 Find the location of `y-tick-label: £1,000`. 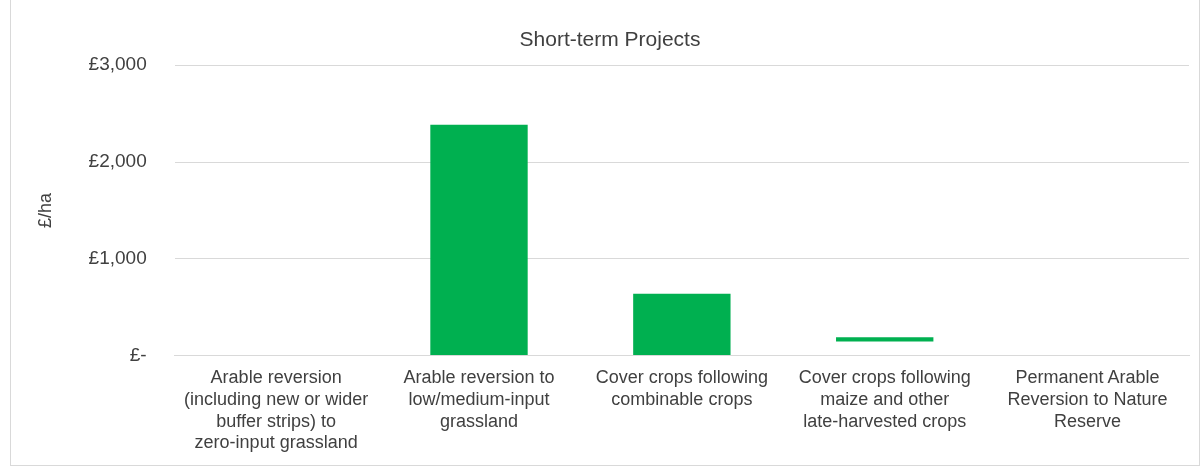

y-tick-label: £1,000 is located at coordinates (117, 258).